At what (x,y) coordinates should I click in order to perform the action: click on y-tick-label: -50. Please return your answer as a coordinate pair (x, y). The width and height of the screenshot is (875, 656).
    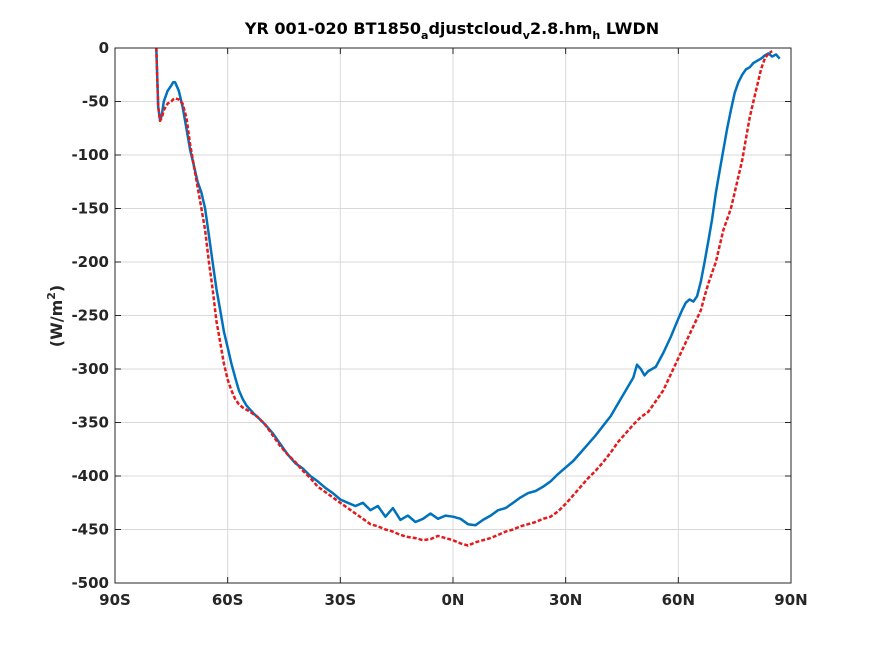
    Looking at the image, I should click on (95, 102).